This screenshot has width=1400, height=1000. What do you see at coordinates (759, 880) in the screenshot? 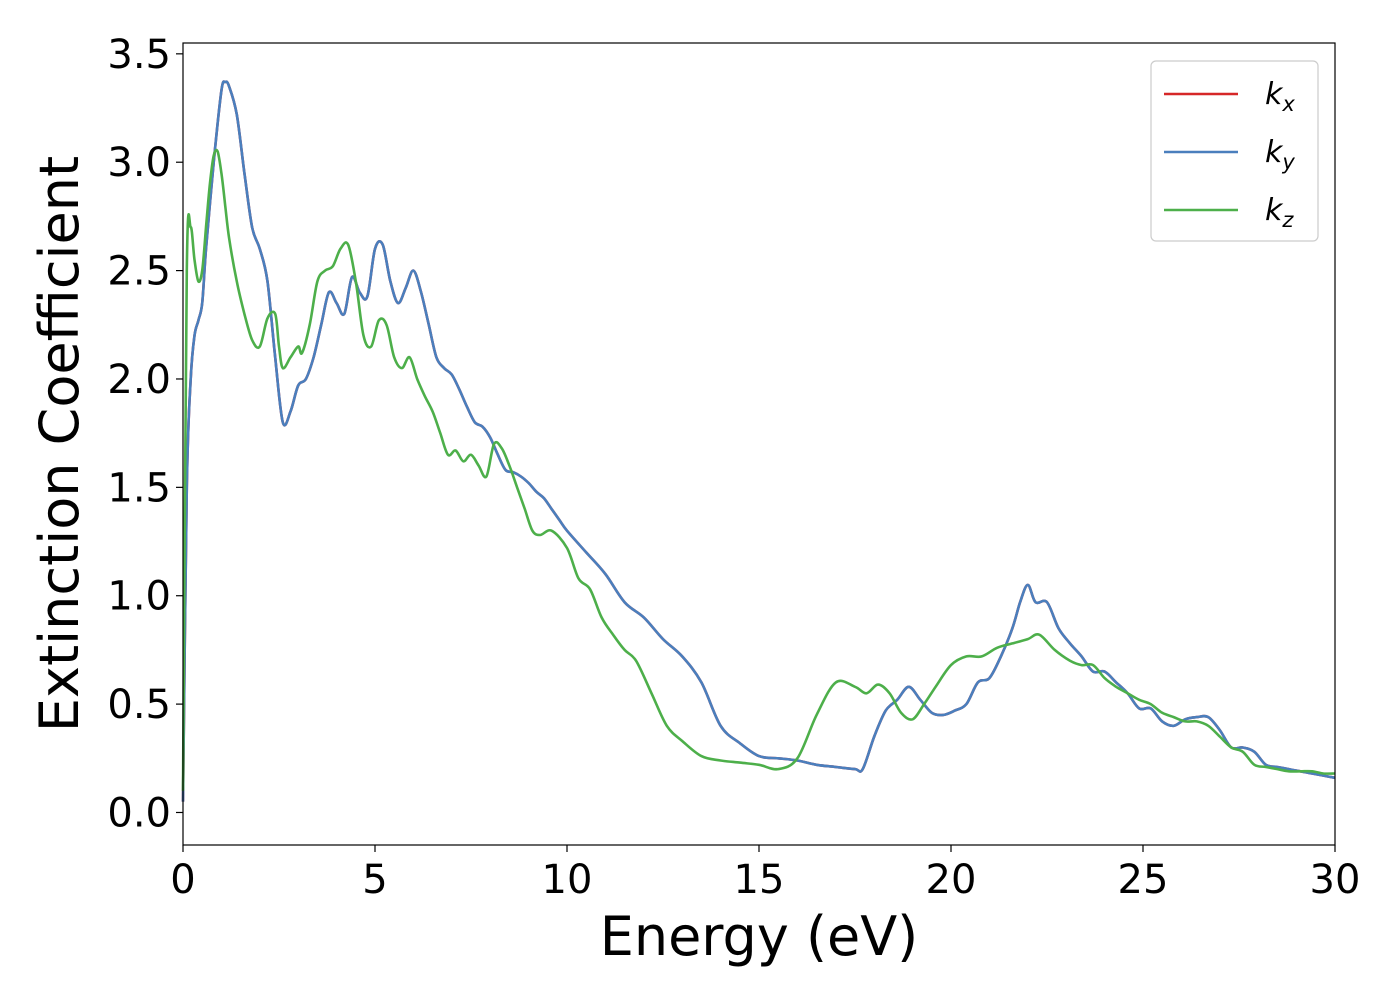
I see `x-tick-label: 15` at bounding box center [759, 880].